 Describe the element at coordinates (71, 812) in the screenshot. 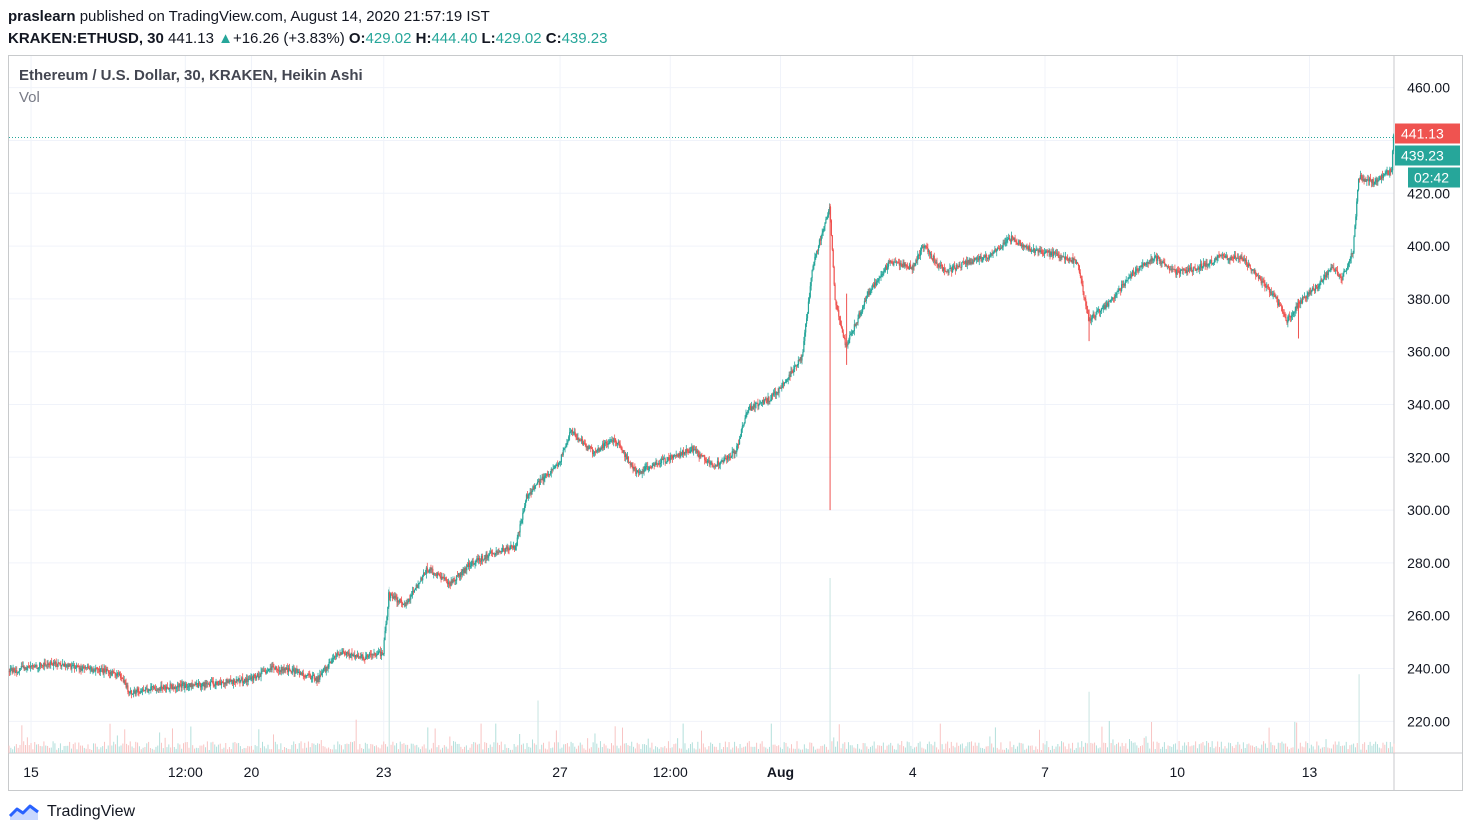

I see `brand: TradingView` at that location.